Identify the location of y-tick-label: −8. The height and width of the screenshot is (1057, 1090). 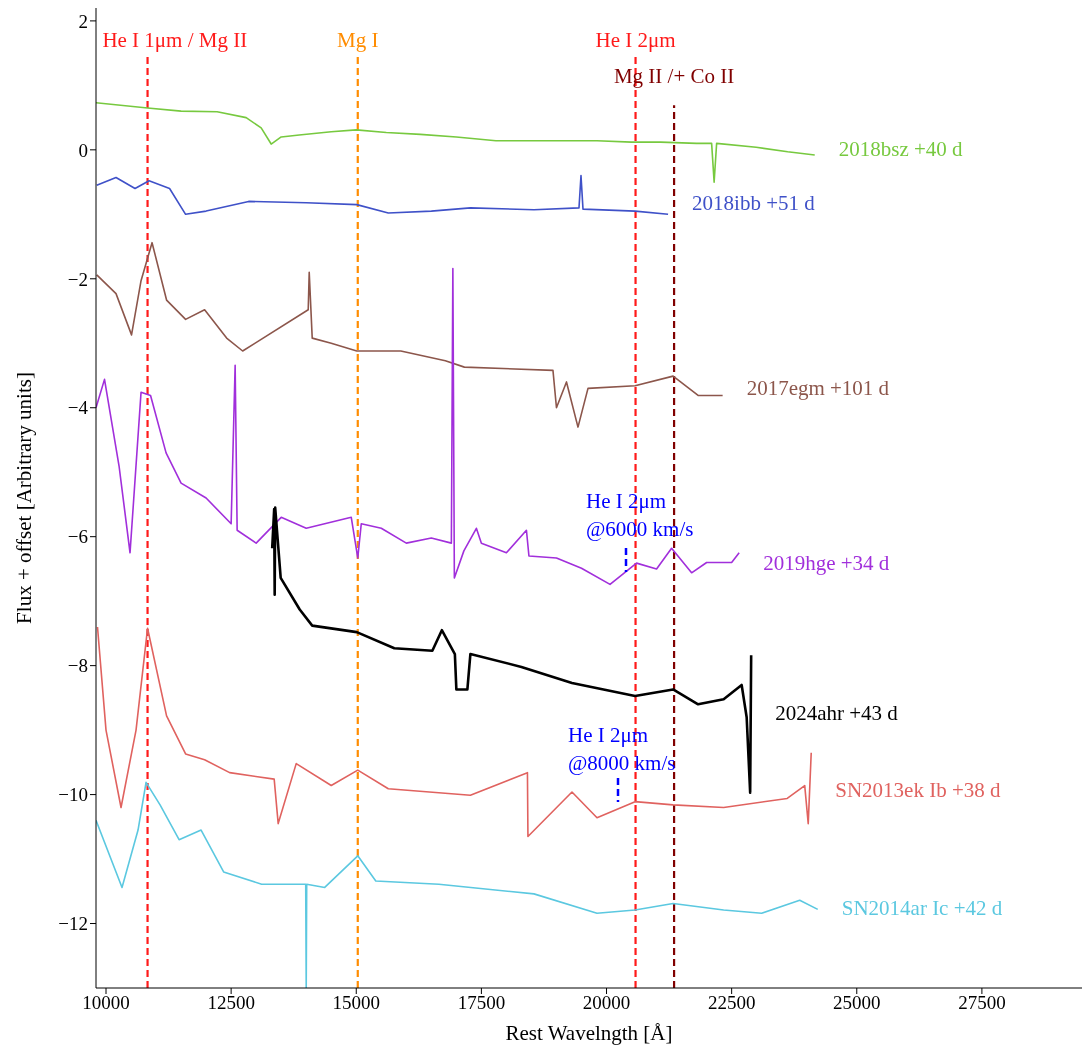
(77, 666).